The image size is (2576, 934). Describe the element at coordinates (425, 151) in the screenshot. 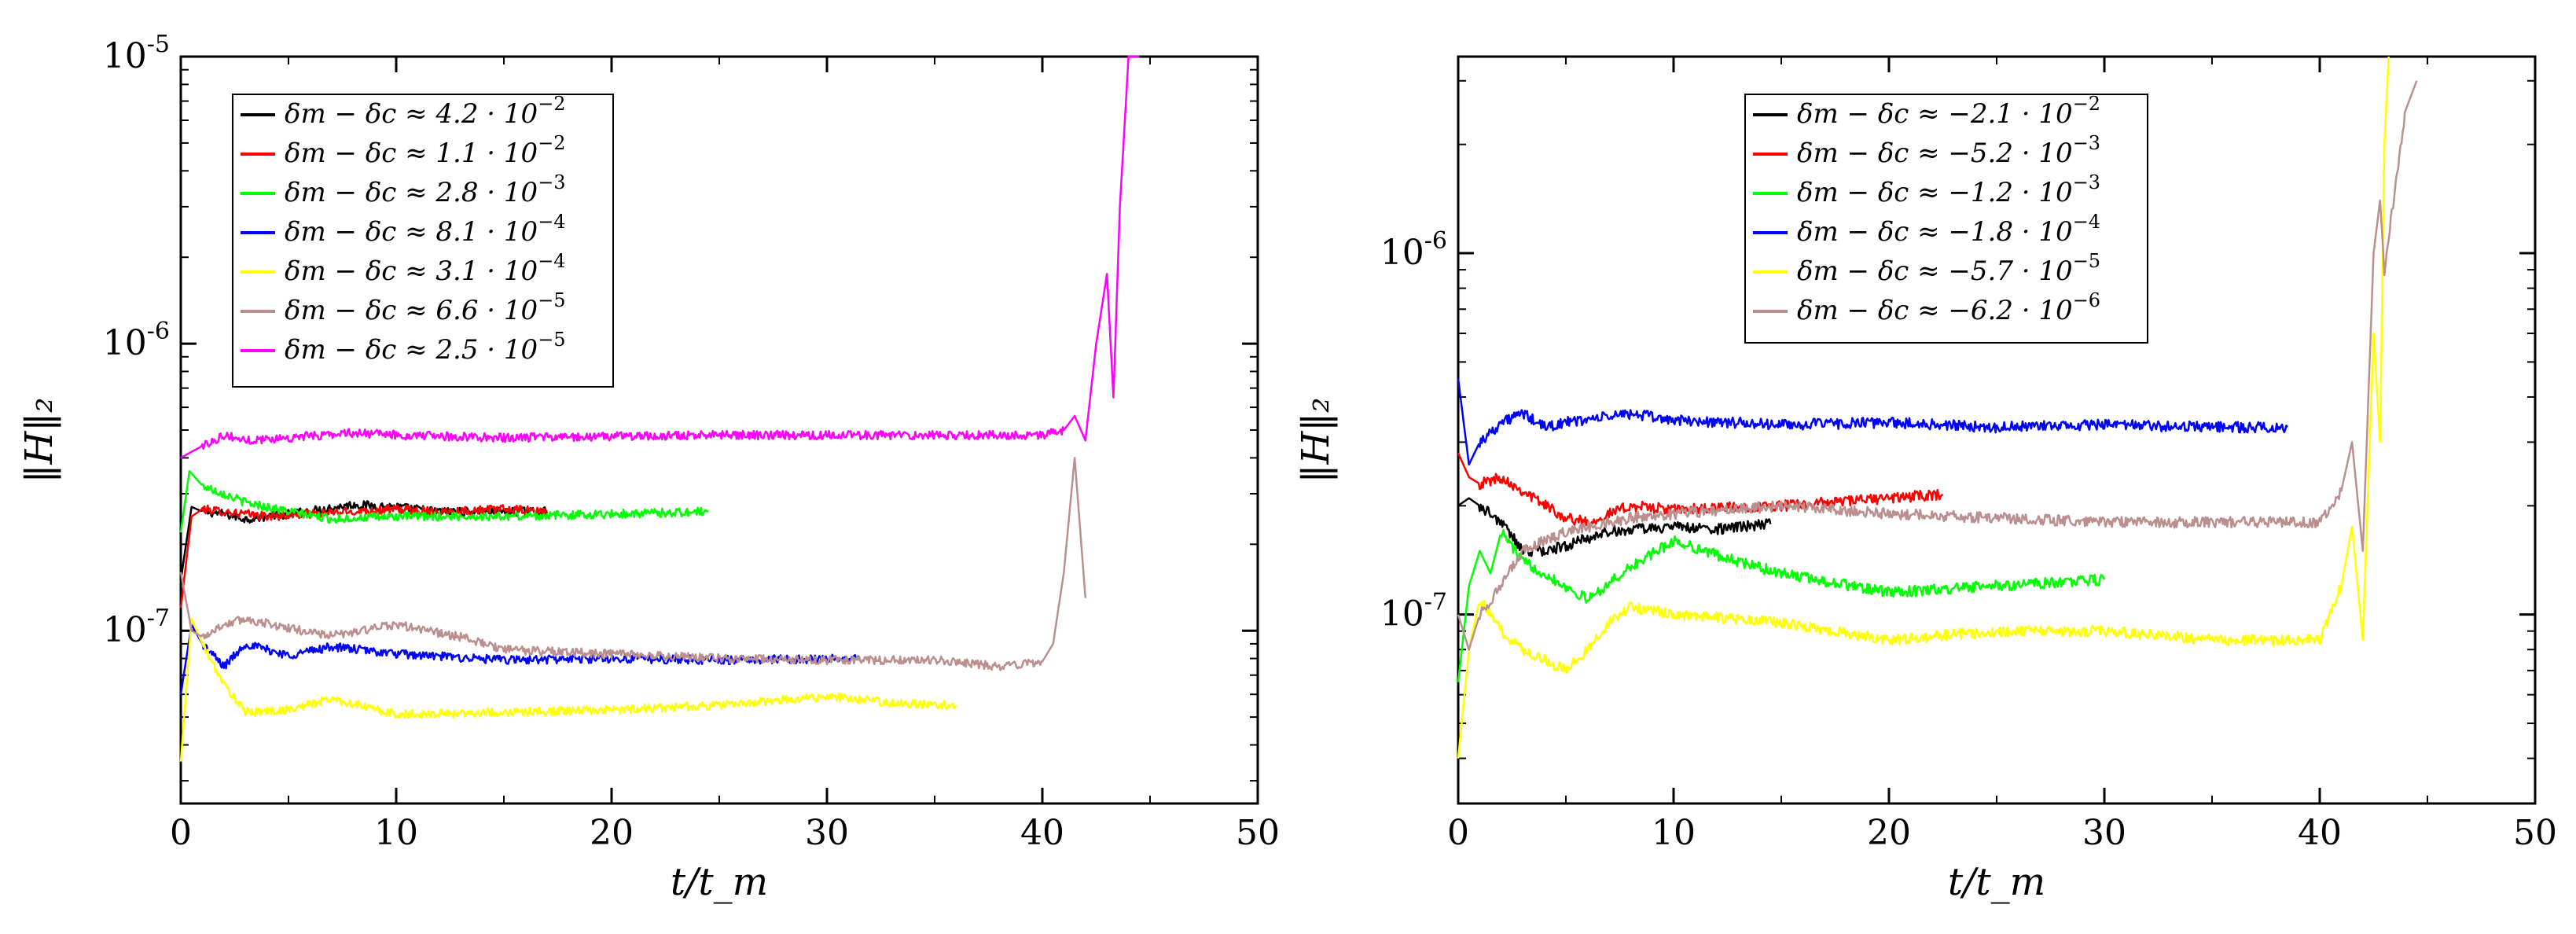

I see `legend-label: δm − δc ≈ 1.1 · 10−2` at that location.